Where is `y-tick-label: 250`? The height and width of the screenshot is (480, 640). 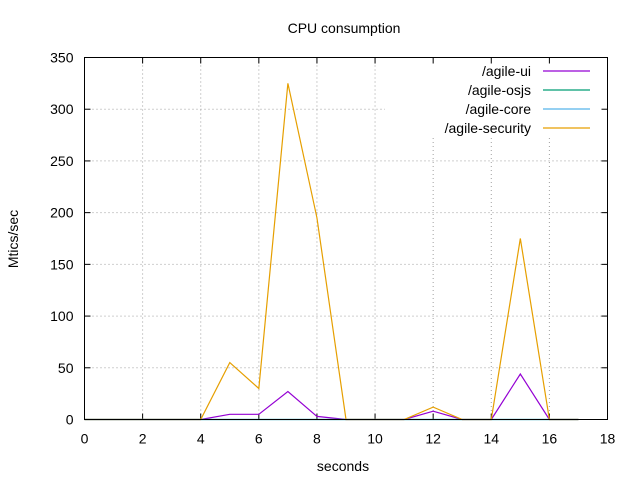 y-tick-label: 250 is located at coordinates (62, 161).